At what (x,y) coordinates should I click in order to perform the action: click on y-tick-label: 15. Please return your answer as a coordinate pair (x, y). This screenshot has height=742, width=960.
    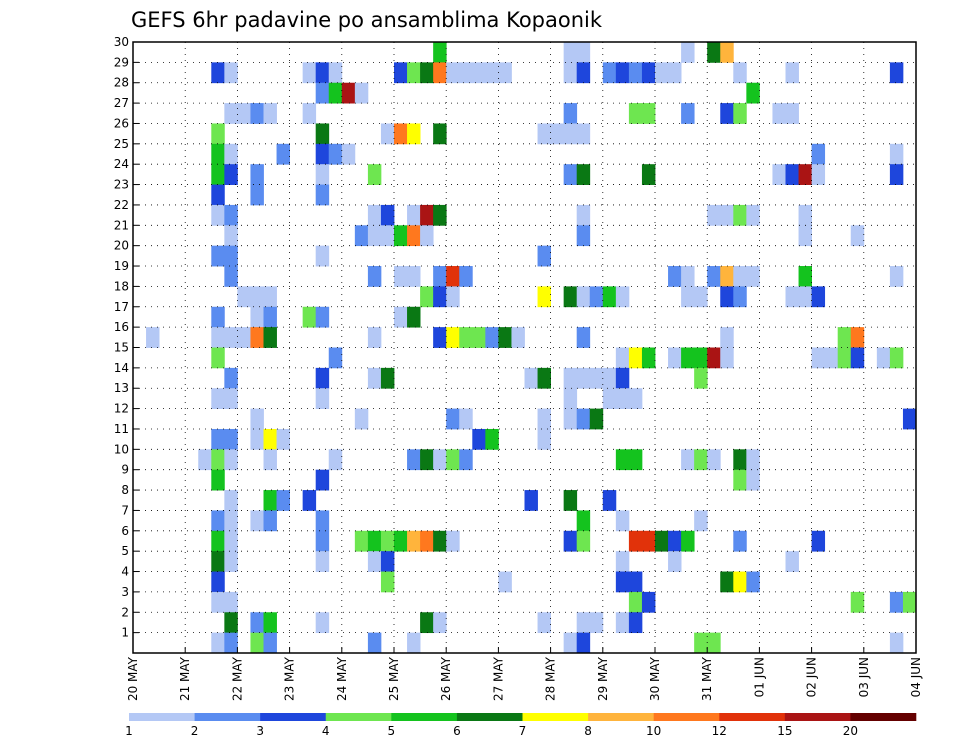
    Looking at the image, I should click on (121, 348).